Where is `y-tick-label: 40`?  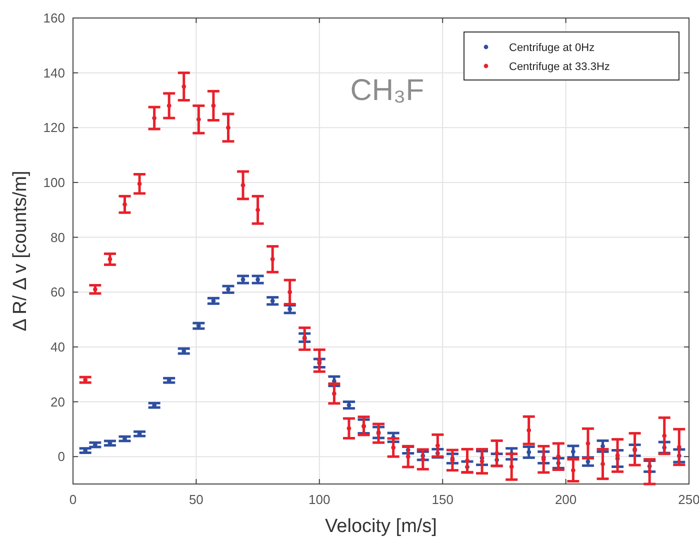 y-tick-label: 40 is located at coordinates (57, 346).